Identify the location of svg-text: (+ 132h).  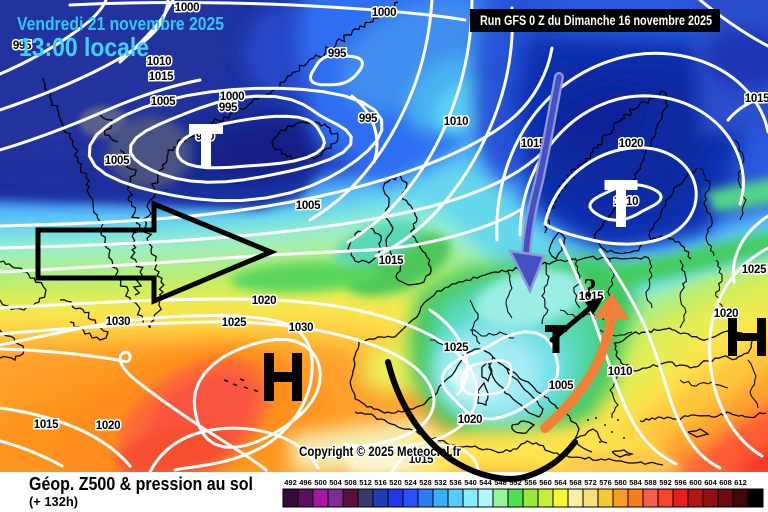
(53, 502).